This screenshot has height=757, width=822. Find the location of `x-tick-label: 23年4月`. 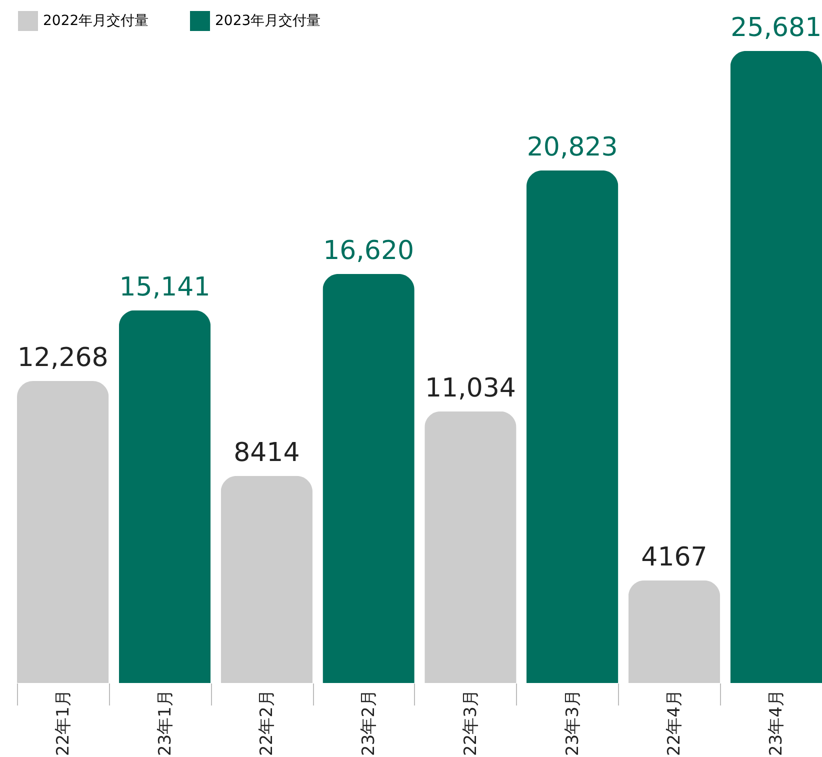

x-tick-label: 23年4月 is located at coordinates (776, 723).